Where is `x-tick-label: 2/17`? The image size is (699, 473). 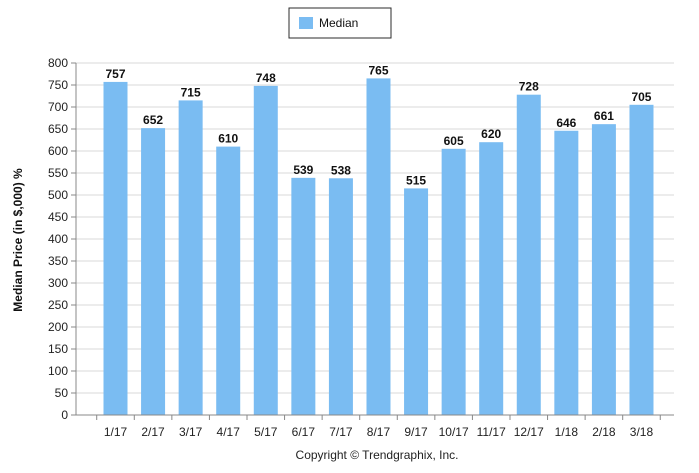
x-tick-label: 2/17 is located at coordinates (153, 432).